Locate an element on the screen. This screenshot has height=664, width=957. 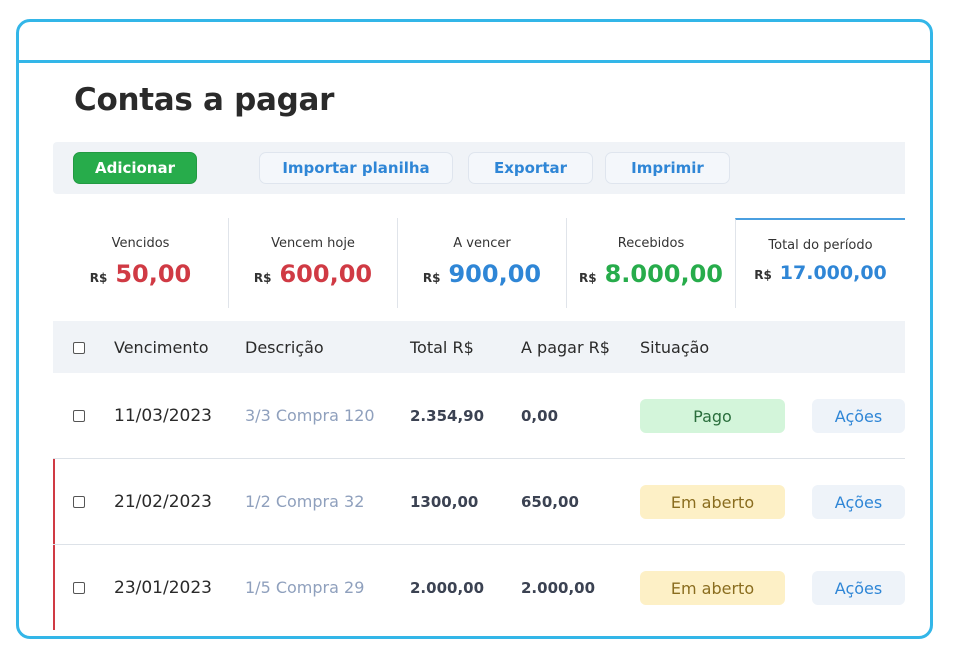
summary-card-overdue: Vencidos R$ 50,00 is located at coordinates (141, 263).